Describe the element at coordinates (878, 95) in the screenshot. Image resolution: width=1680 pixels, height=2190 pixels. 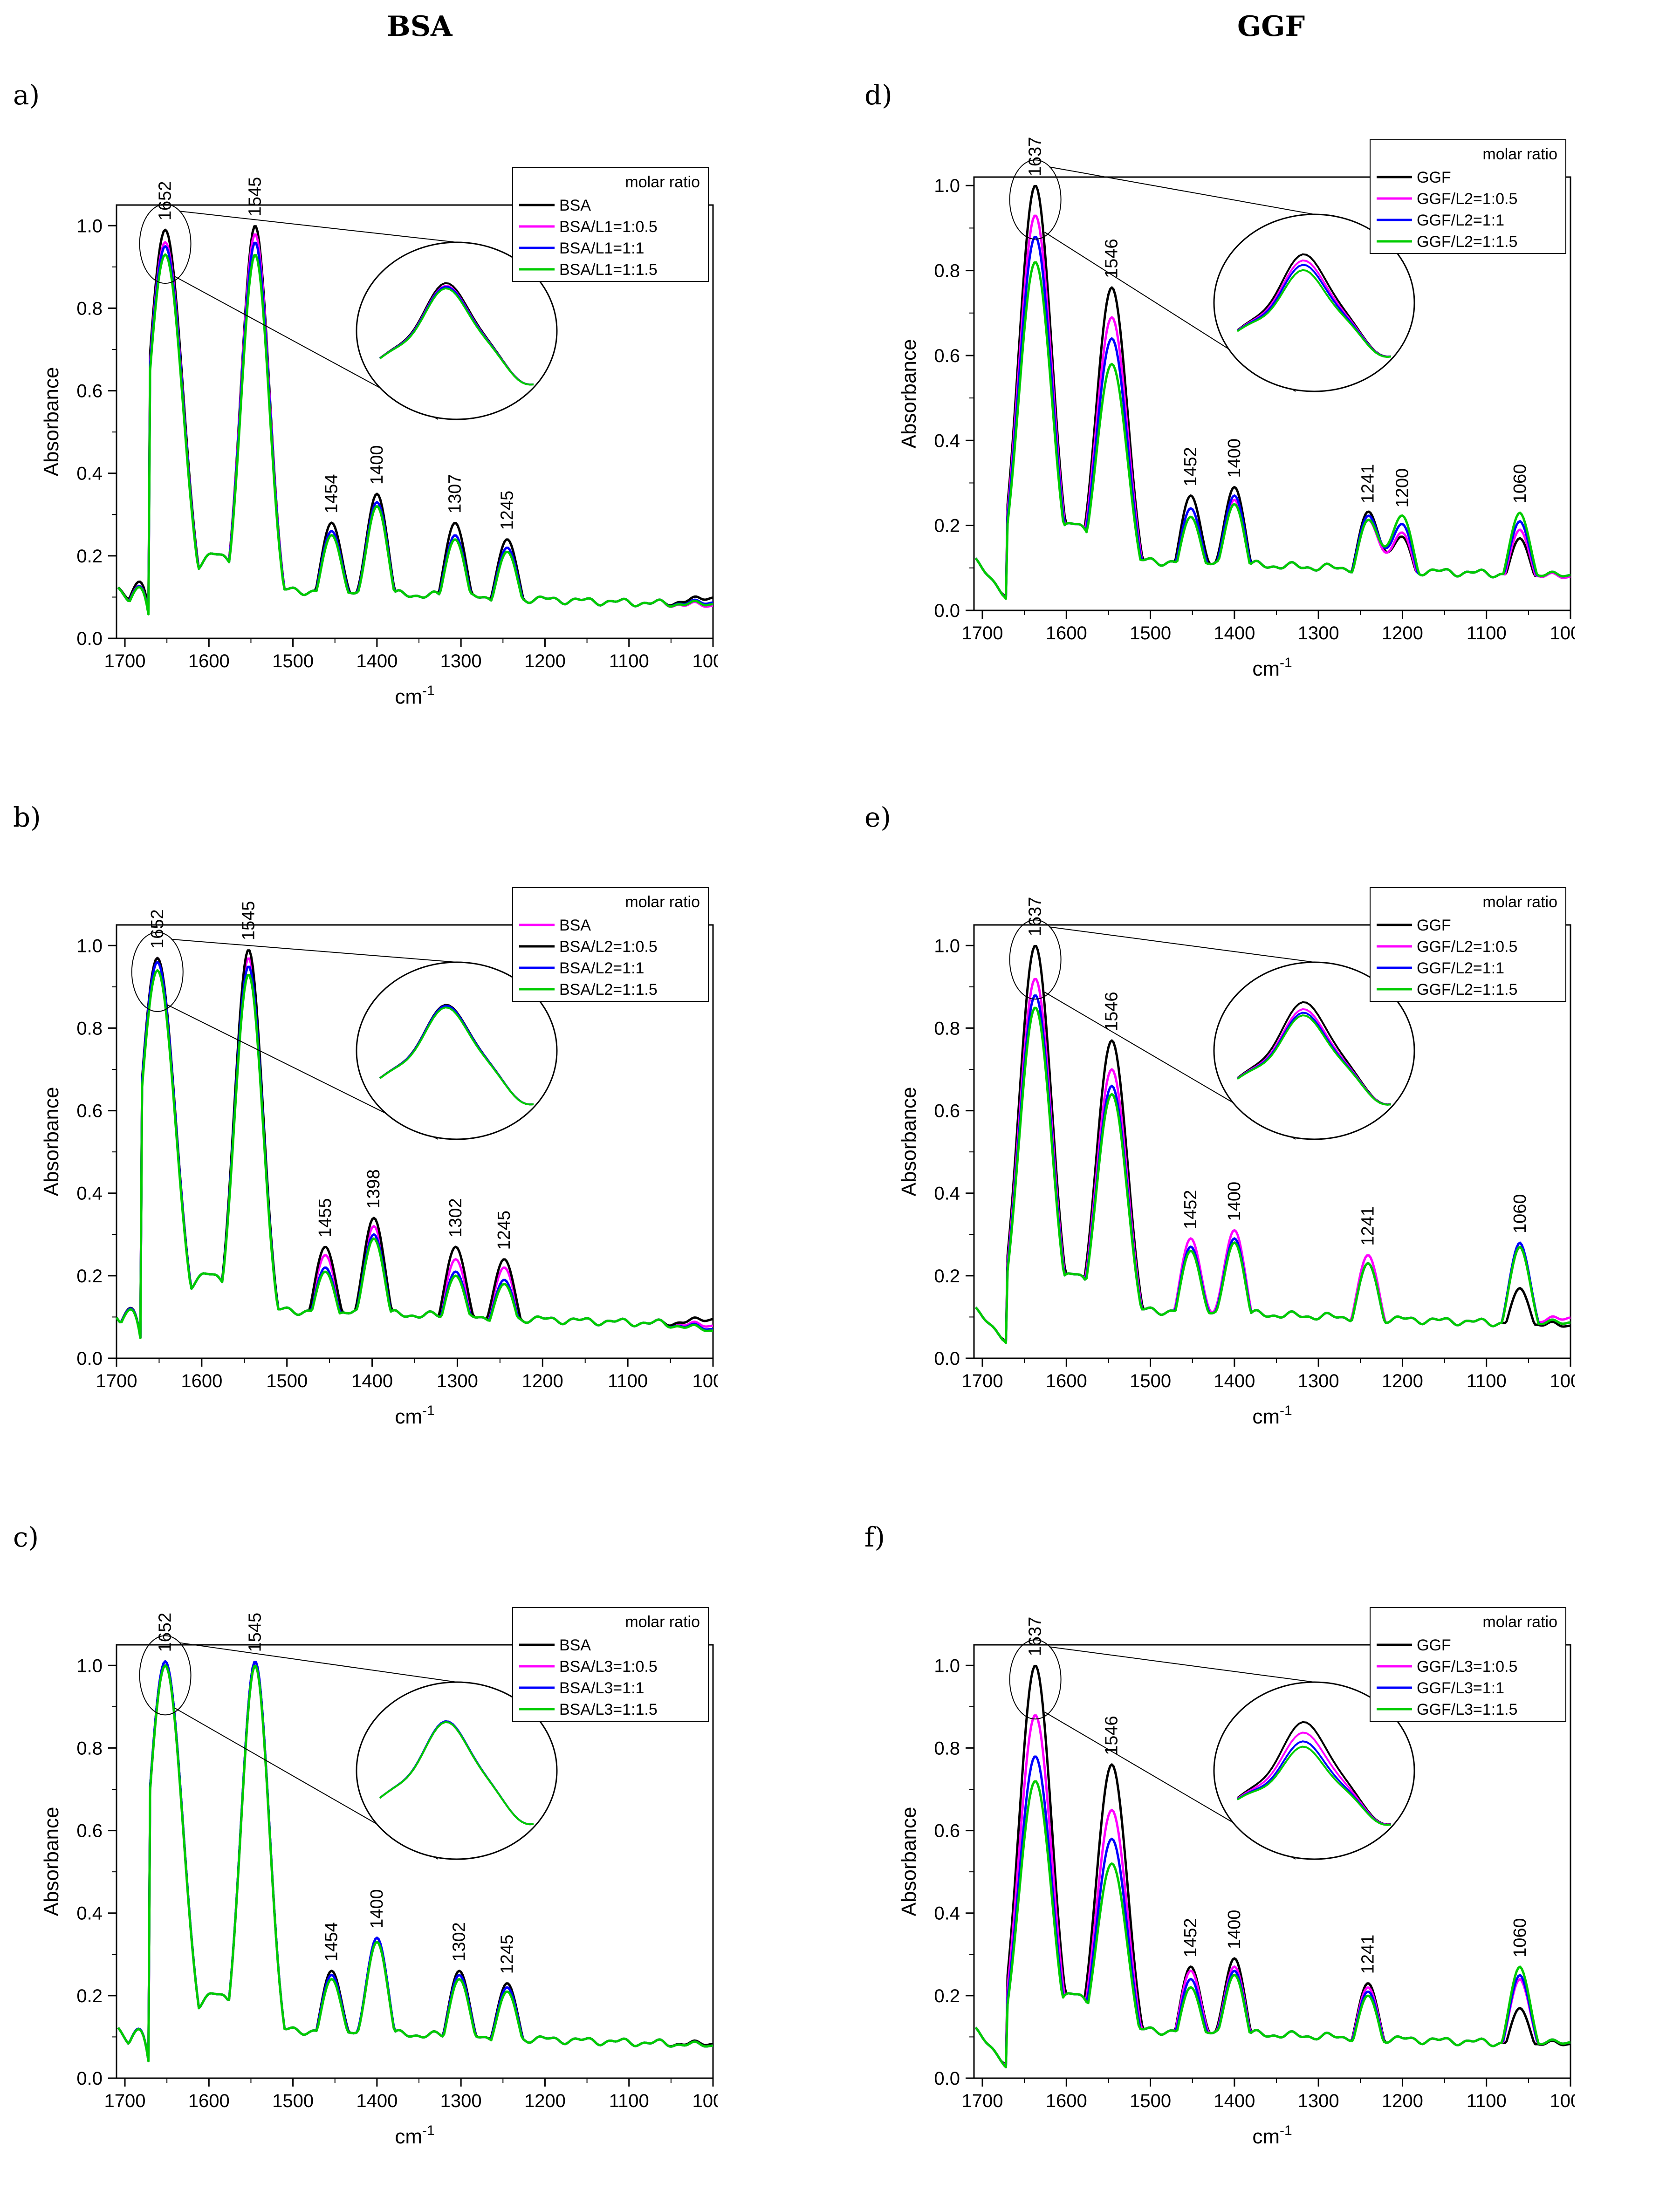
I see `panel-letter-d: d)` at that location.